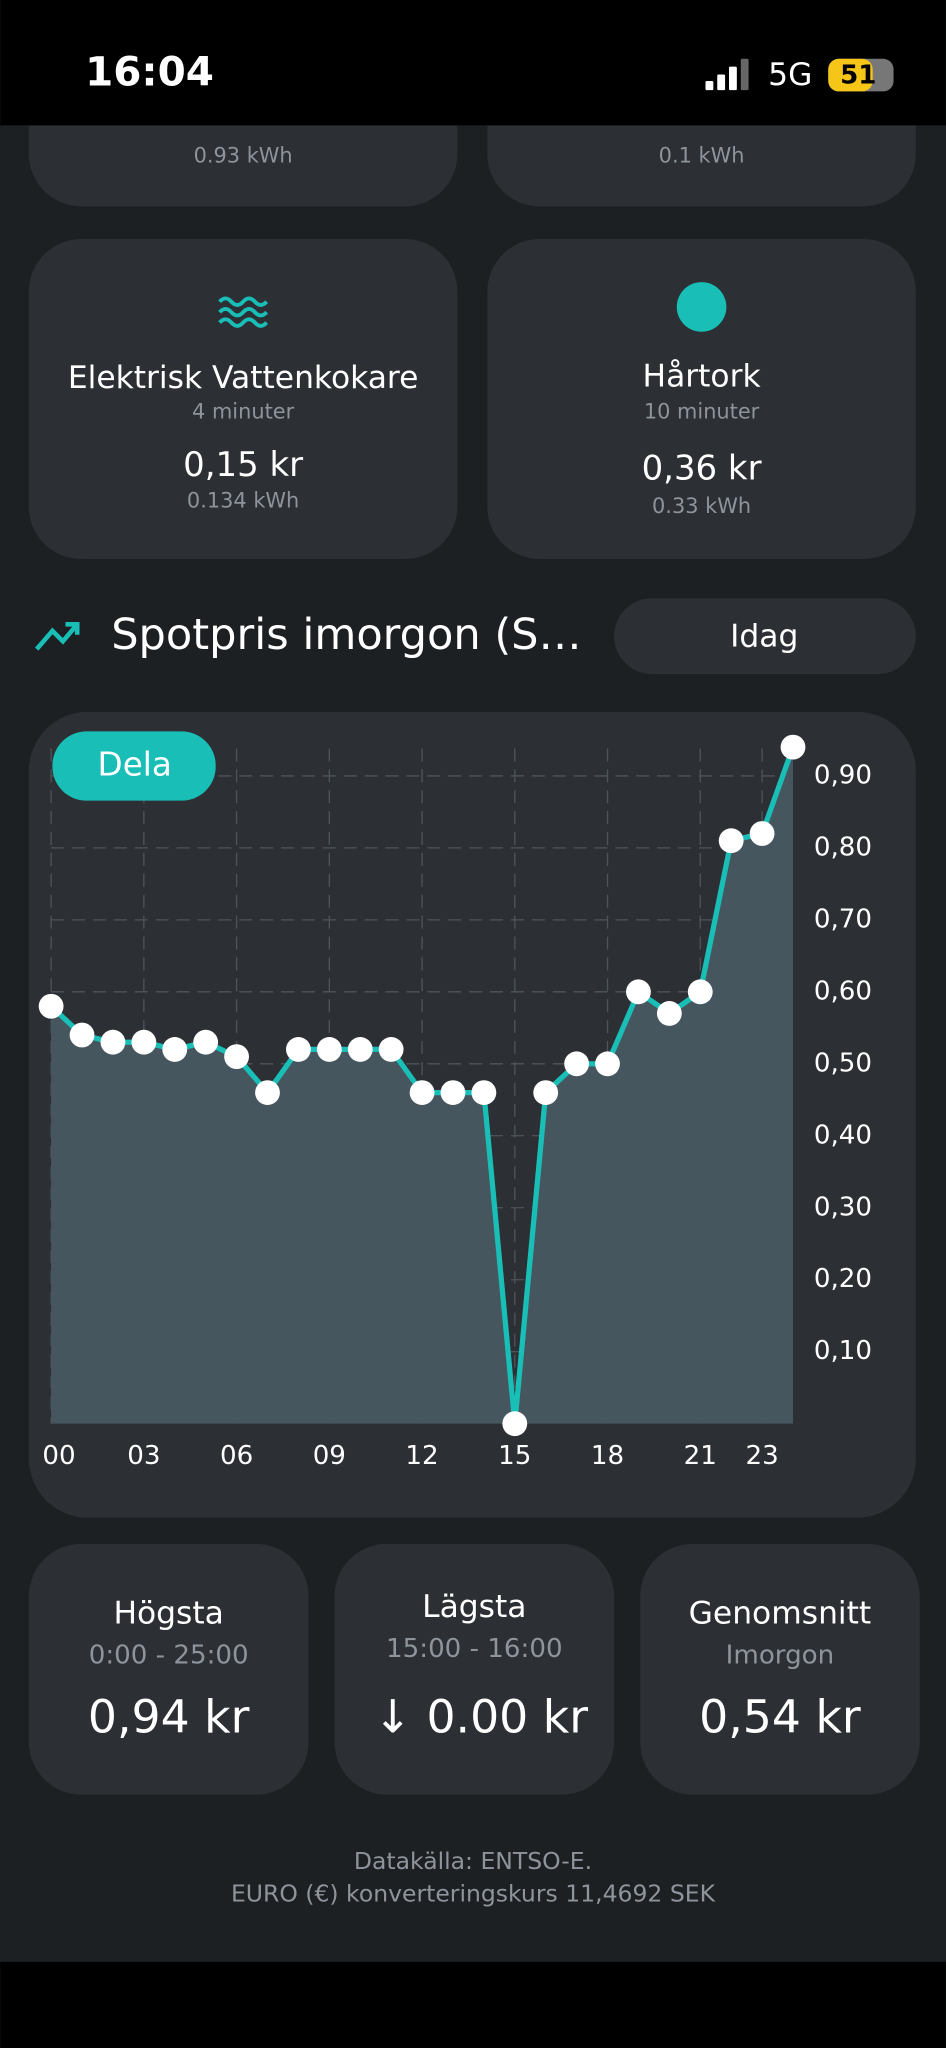 The image size is (946, 2048). Describe the element at coordinates (780, 1717) in the screenshot. I see `stat-value: 0,54 kr` at that location.